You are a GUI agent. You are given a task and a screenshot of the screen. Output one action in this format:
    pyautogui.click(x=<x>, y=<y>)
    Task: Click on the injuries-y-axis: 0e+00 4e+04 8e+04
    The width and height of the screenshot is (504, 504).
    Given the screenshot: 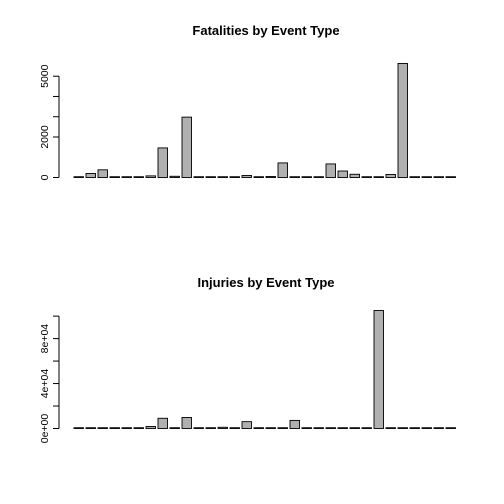 What is the action you would take?
    pyautogui.click(x=49, y=379)
    